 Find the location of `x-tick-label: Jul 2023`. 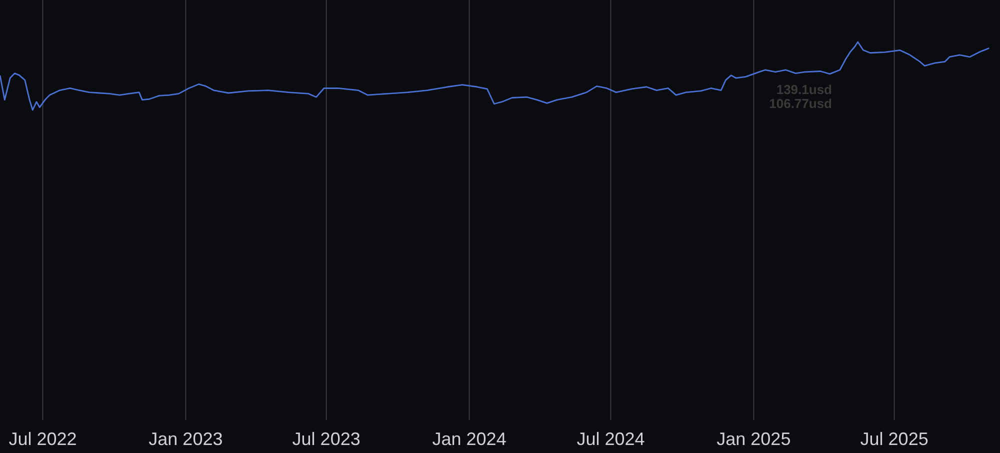

x-tick-label: Jul 2023 is located at coordinates (326, 439).